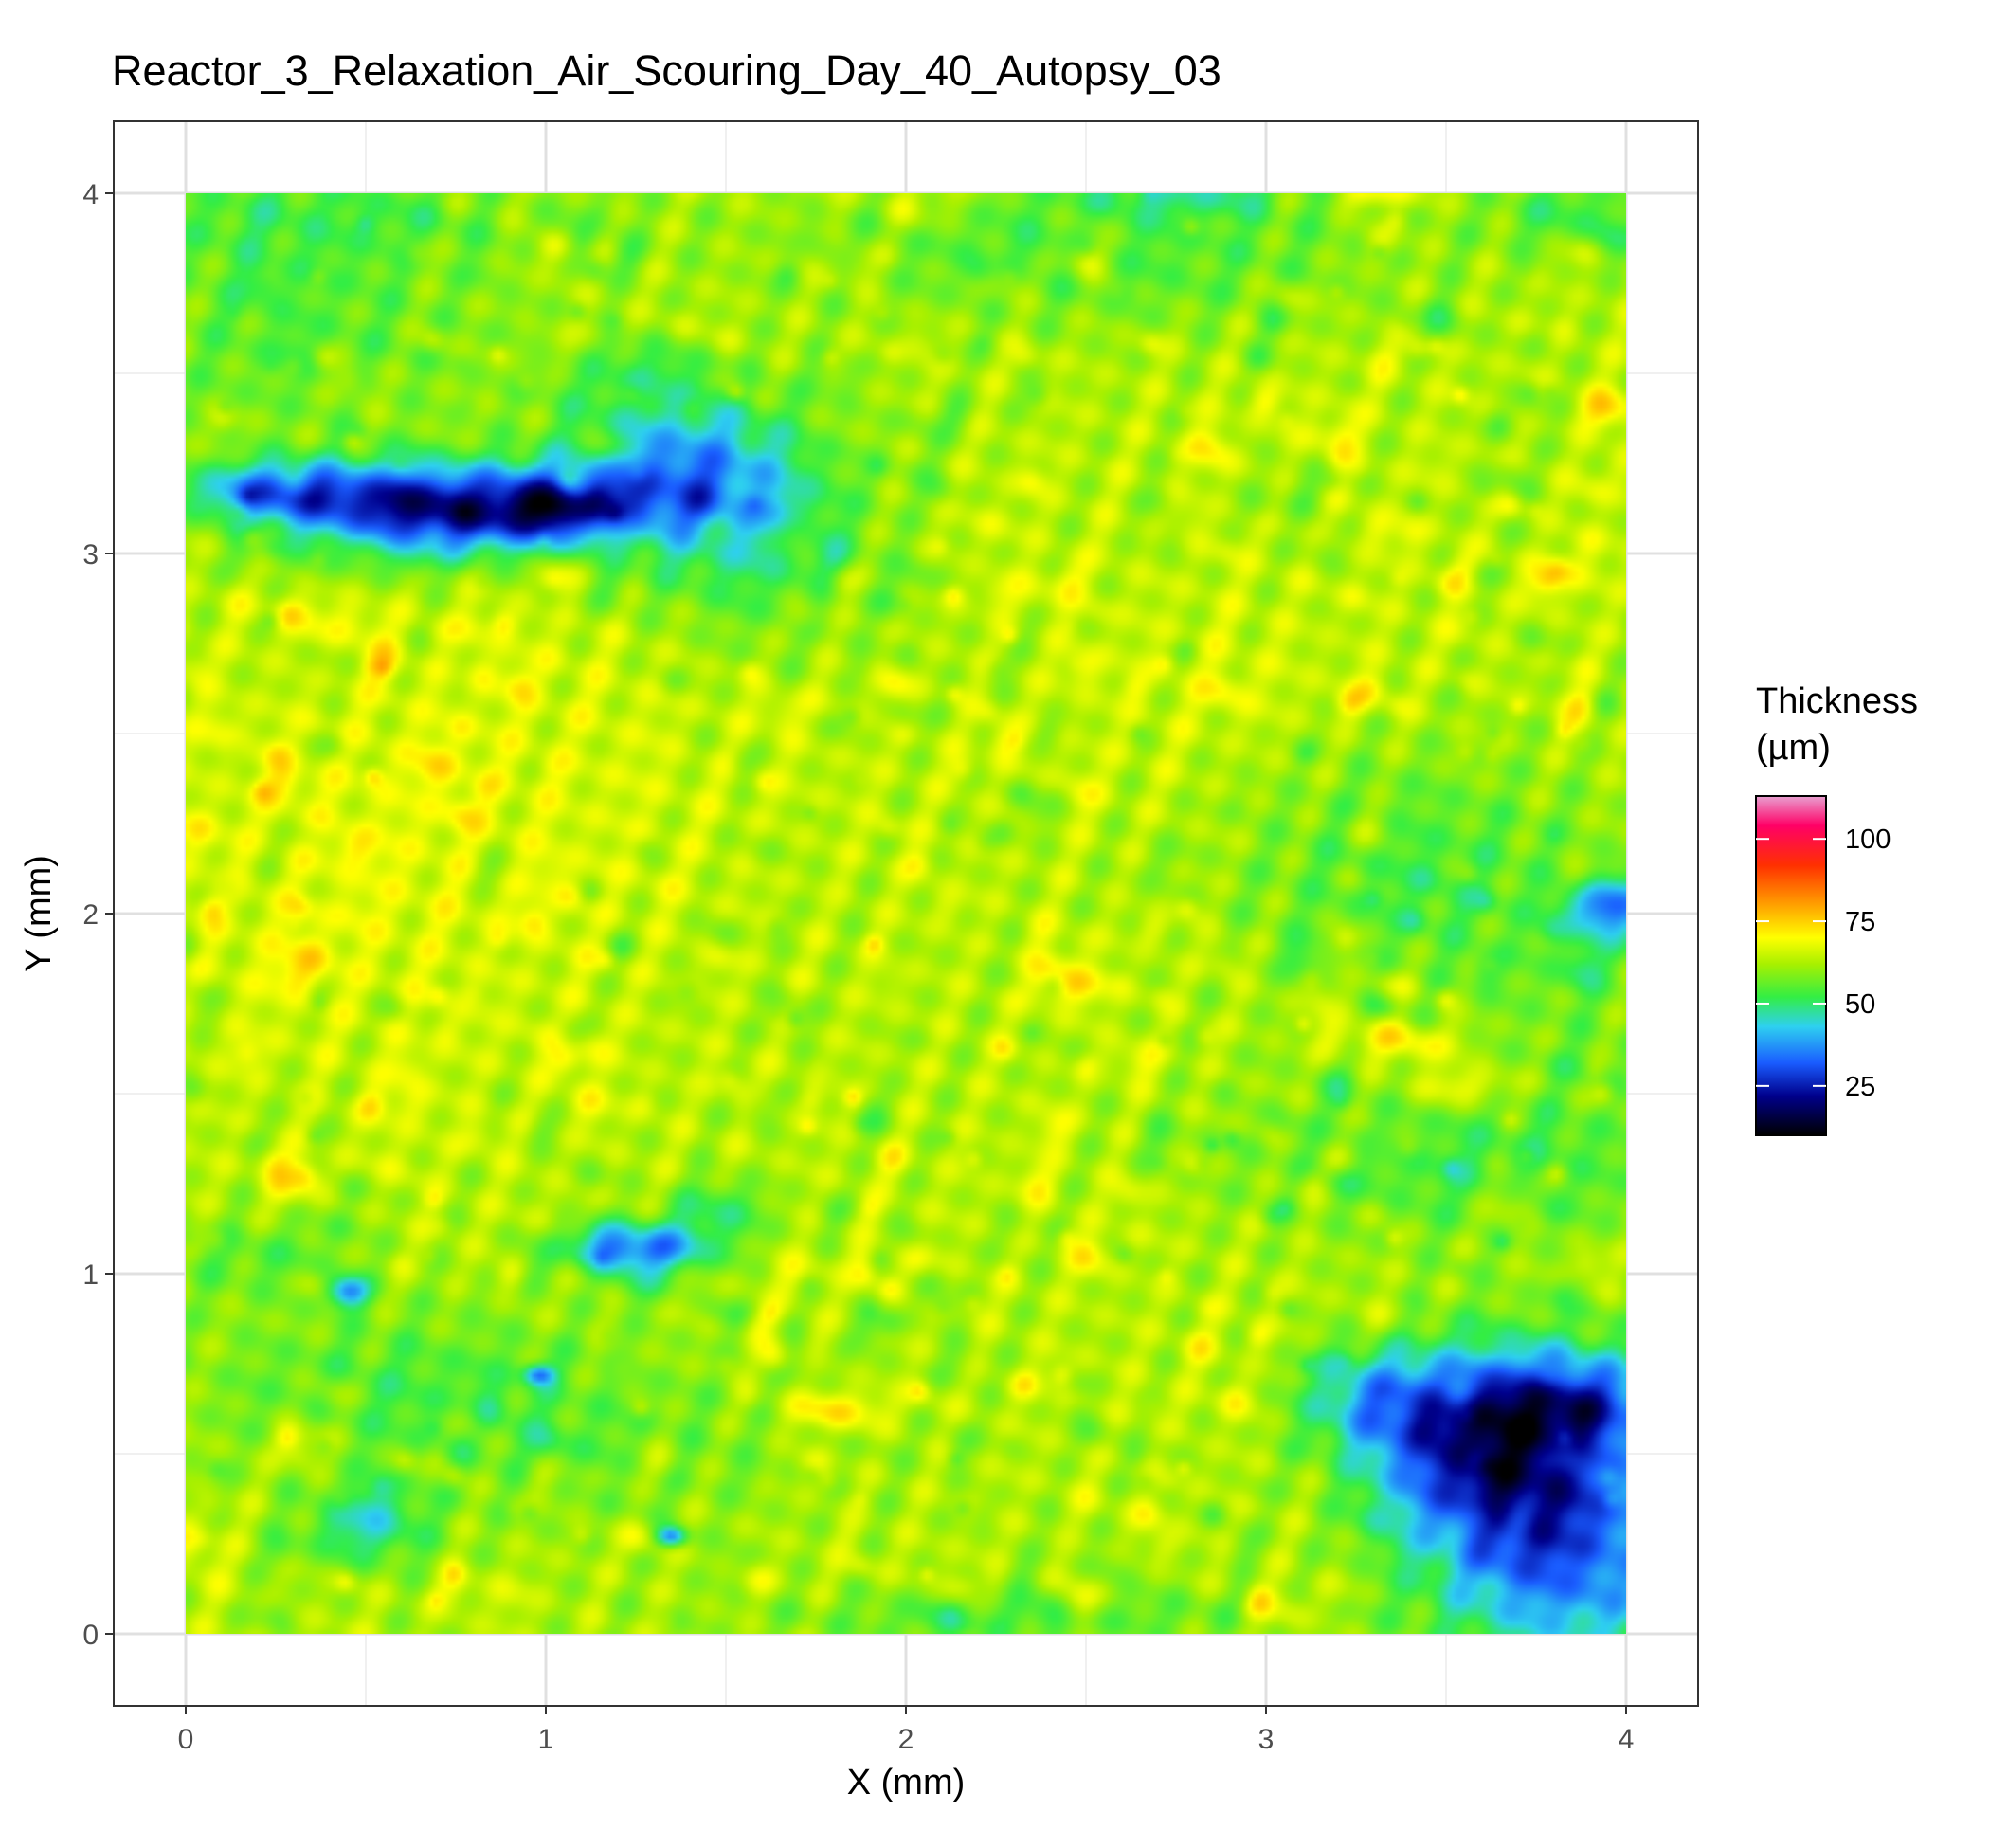 The image size is (1990, 1848). What do you see at coordinates (1791, 966) in the screenshot?
I see `colorbar` at bounding box center [1791, 966].